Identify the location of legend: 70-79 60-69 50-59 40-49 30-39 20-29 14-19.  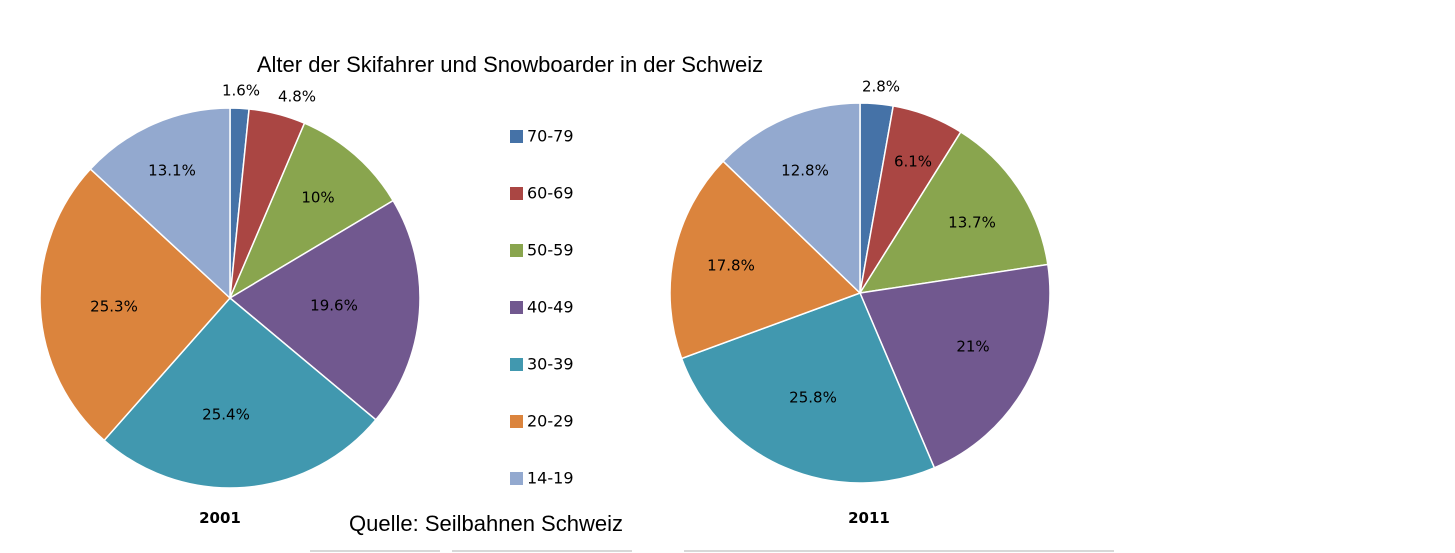
(542, 307).